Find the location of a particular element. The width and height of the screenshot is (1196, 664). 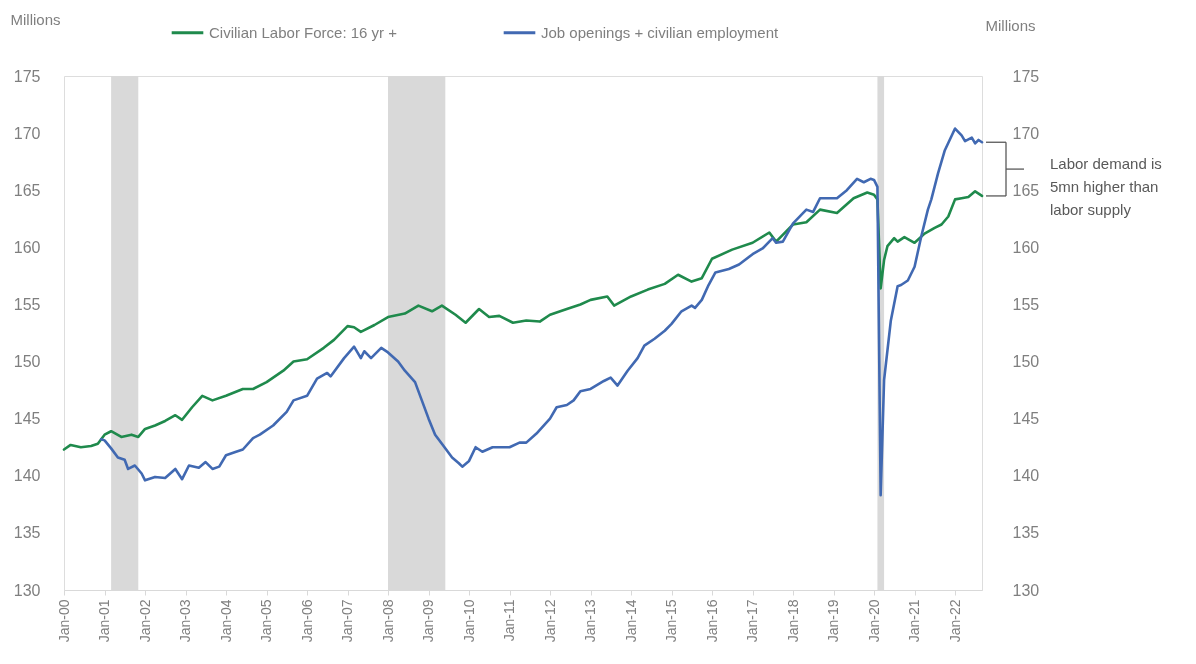

y2-tick-label: 160 is located at coordinates (1026, 247).